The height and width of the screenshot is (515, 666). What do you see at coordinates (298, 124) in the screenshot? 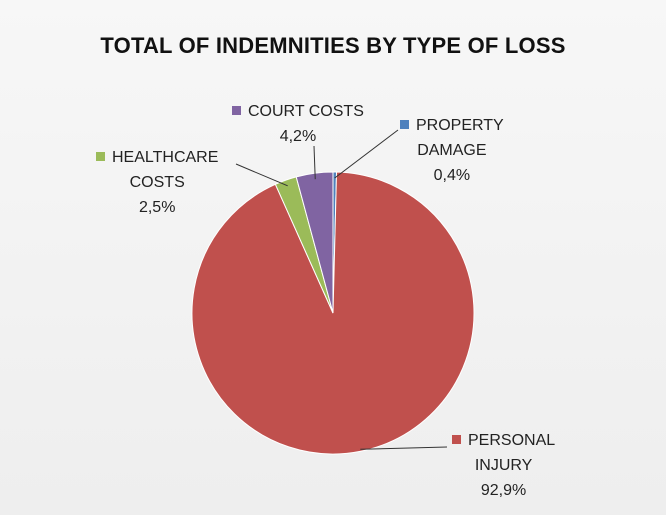
I see `slice-label-court-costs: COURT COSTS 4,2%` at bounding box center [298, 124].